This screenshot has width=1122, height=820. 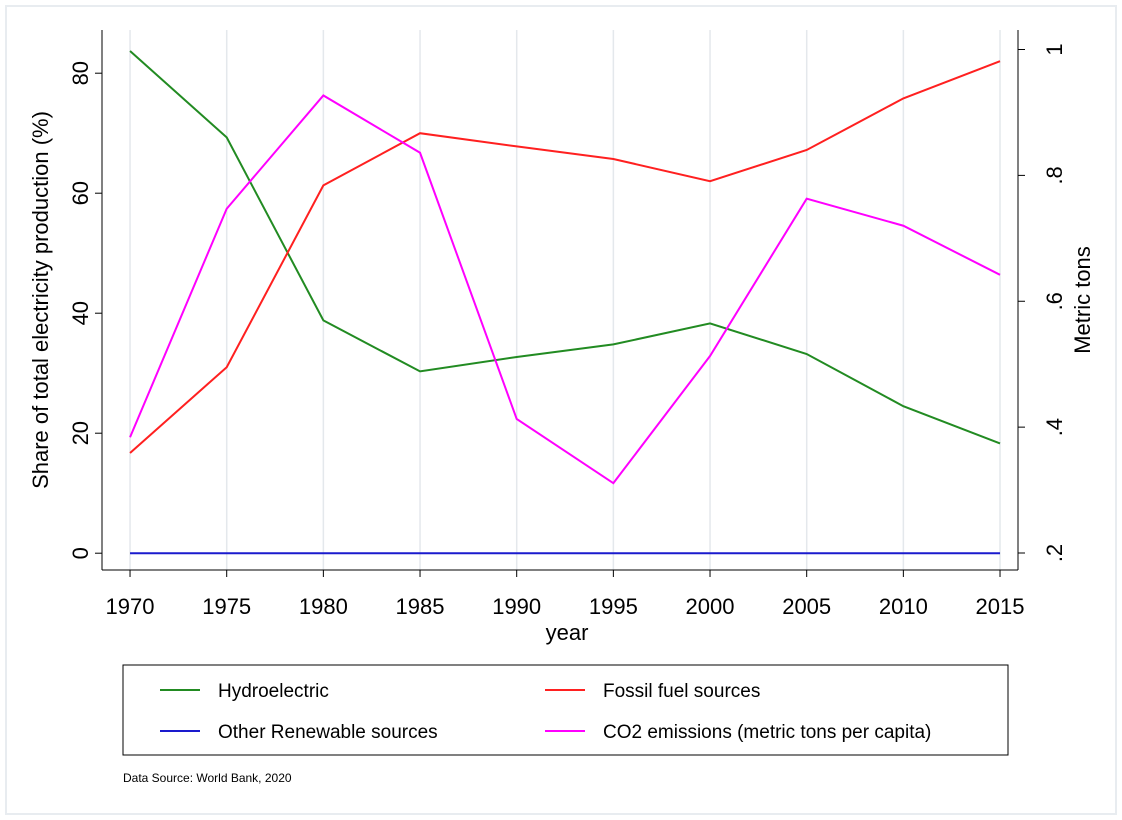 I want to click on x-tick-label: 1995, so click(x=613, y=606).